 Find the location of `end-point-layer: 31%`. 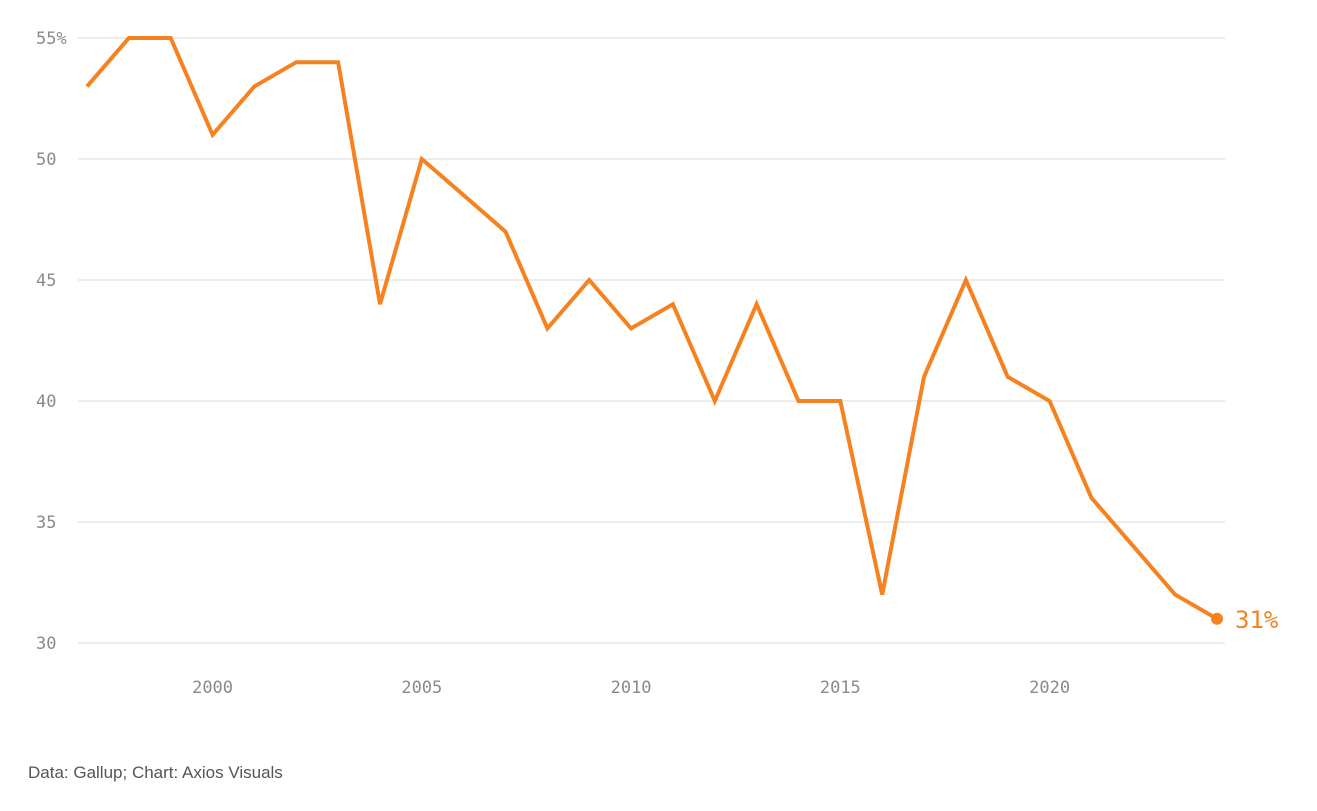

end-point-layer: 31% is located at coordinates (1245, 620).